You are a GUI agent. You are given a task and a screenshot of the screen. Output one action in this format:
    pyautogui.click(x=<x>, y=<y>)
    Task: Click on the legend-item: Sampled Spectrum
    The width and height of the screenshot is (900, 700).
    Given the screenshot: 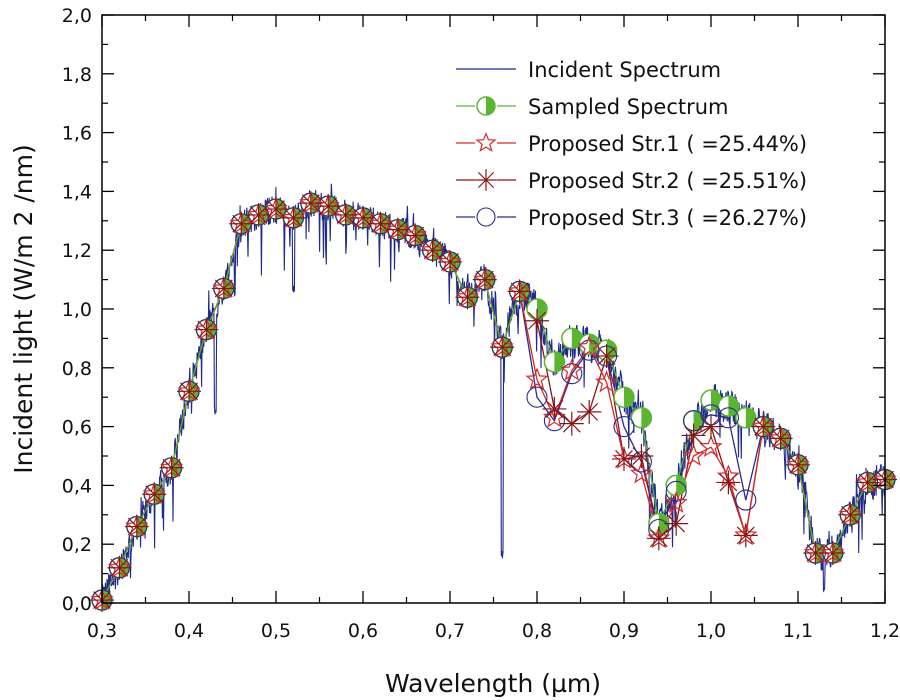 What is the action you would take?
    pyautogui.click(x=592, y=107)
    